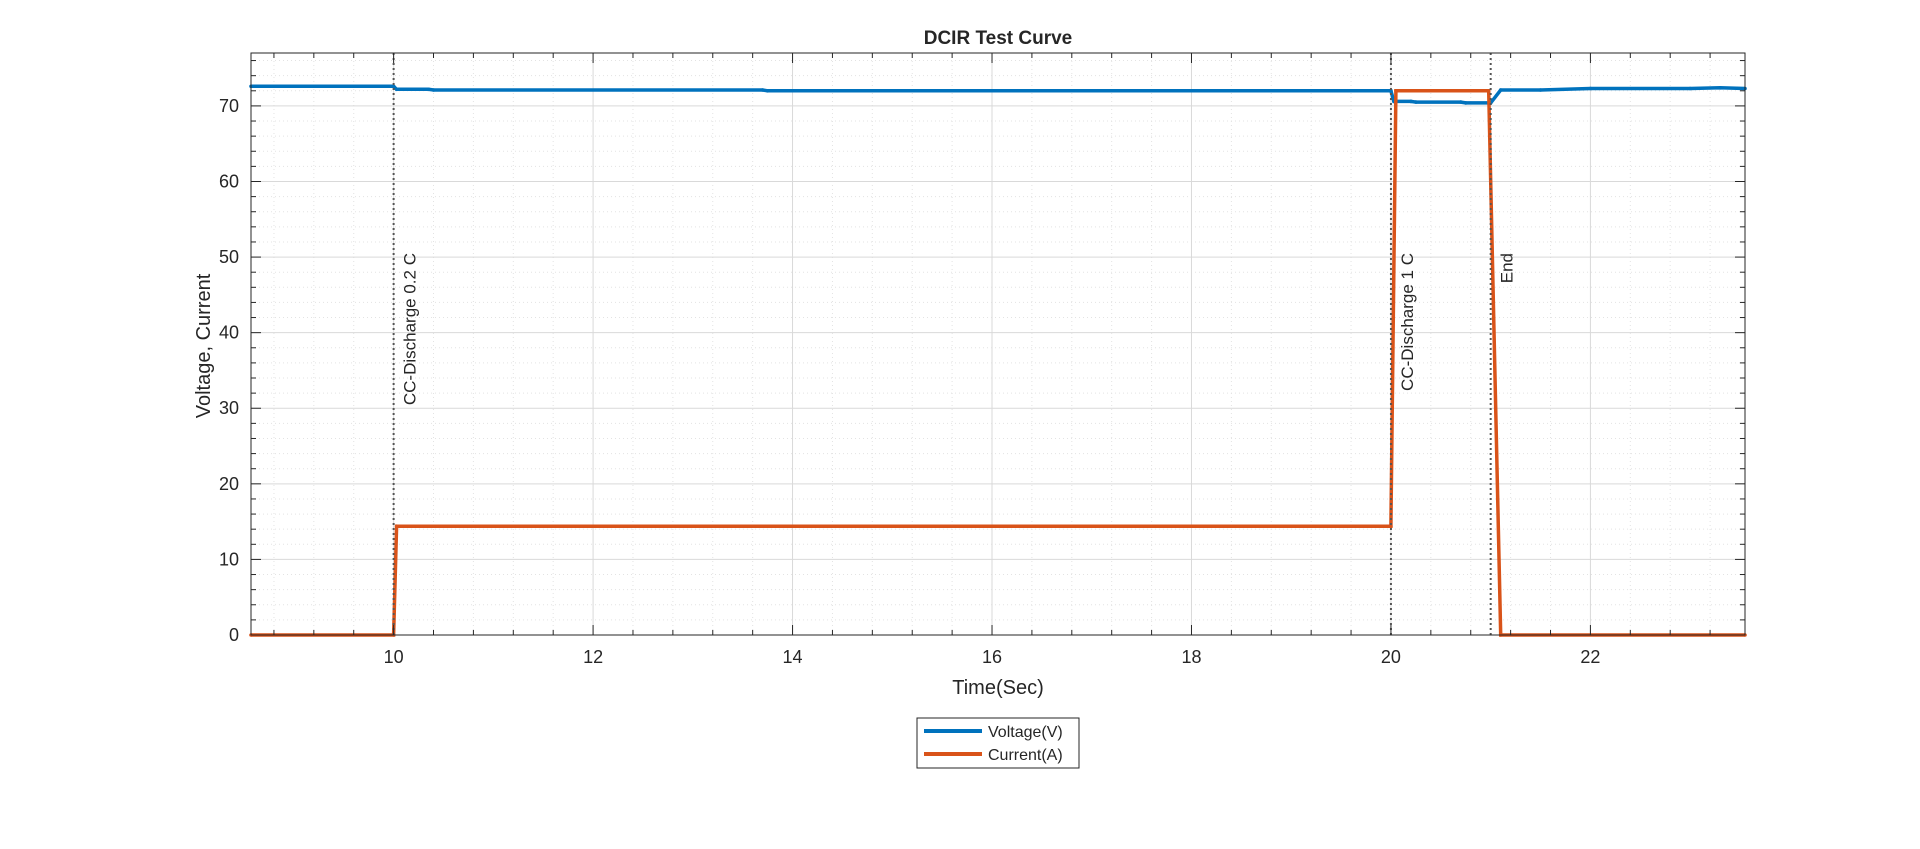 The height and width of the screenshot is (849, 1920). I want to click on x-tick-label: 18, so click(1191, 657).